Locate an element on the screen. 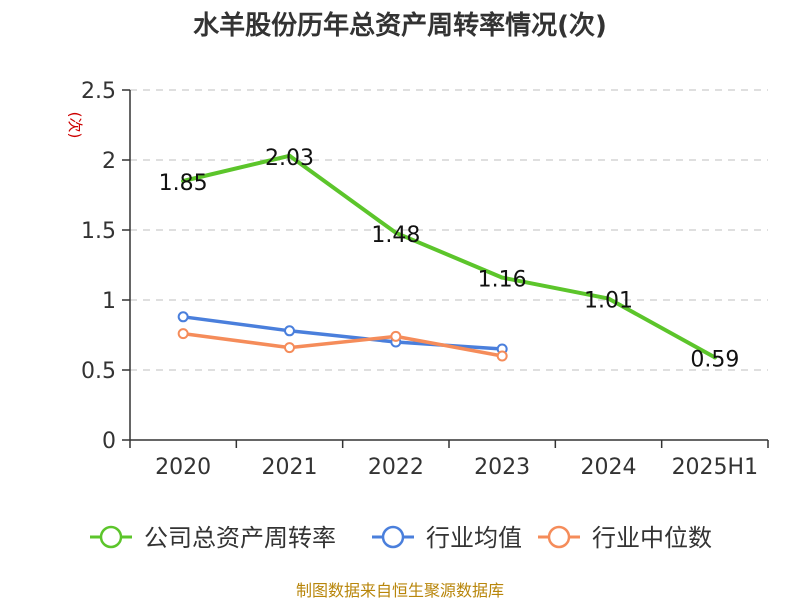 This screenshot has height=600, width=800. legend-label: 公司总资产周转率 is located at coordinates (240, 538).